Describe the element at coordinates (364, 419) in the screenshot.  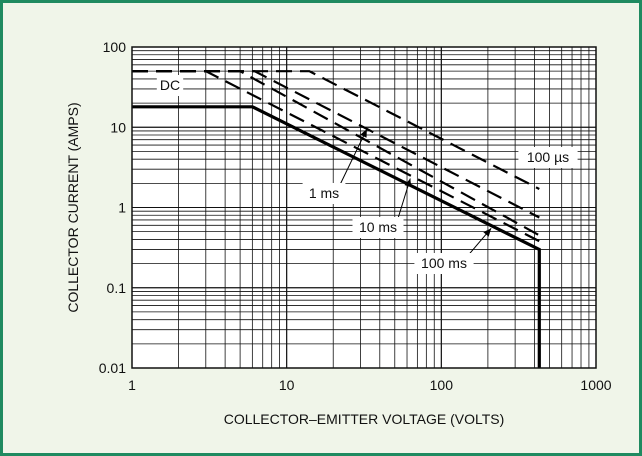
I see `x-axis-label: COLLECTOR–EMITTER VOLTAGE (VOLTS)` at that location.